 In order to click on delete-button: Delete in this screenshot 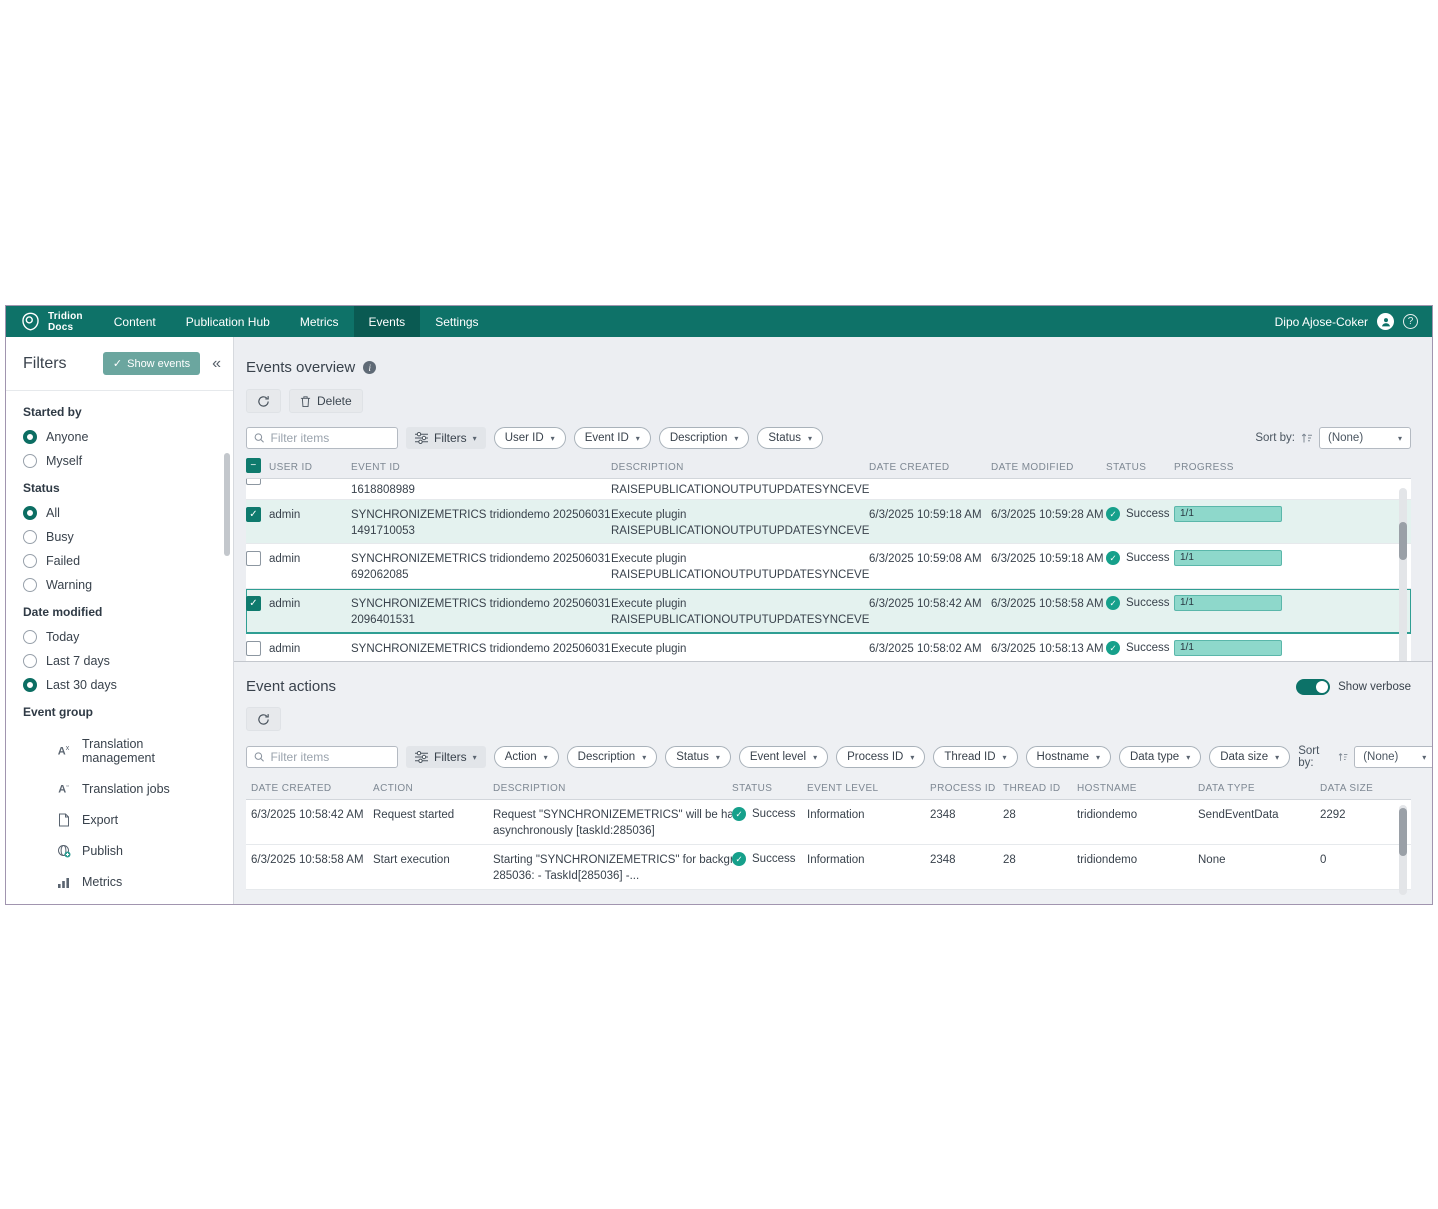, I will do `click(326, 401)`.